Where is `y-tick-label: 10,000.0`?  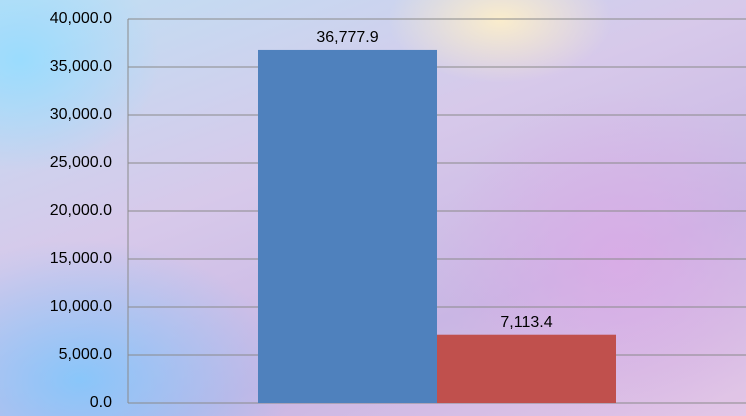 y-tick-label: 10,000.0 is located at coordinates (81, 306).